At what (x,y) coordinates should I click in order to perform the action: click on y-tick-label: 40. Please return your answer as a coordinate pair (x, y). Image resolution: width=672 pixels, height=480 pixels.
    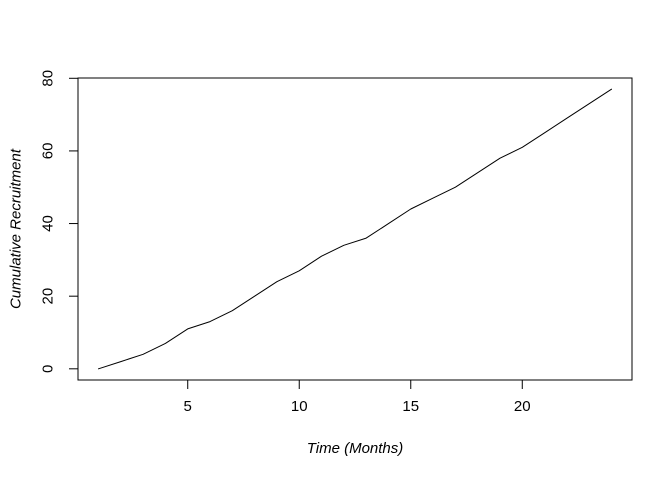
    Looking at the image, I should click on (48, 223).